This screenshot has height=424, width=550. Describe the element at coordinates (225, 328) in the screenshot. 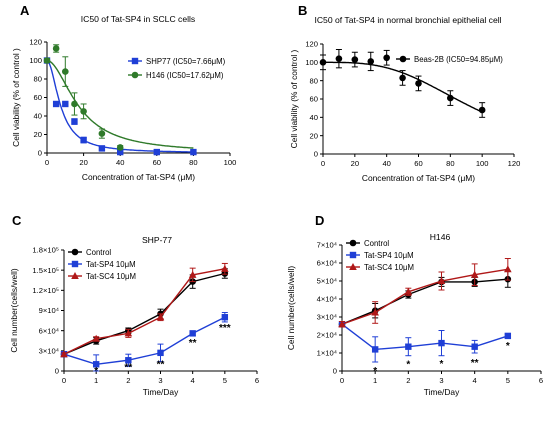

I see `significance-label: ***` at that location.